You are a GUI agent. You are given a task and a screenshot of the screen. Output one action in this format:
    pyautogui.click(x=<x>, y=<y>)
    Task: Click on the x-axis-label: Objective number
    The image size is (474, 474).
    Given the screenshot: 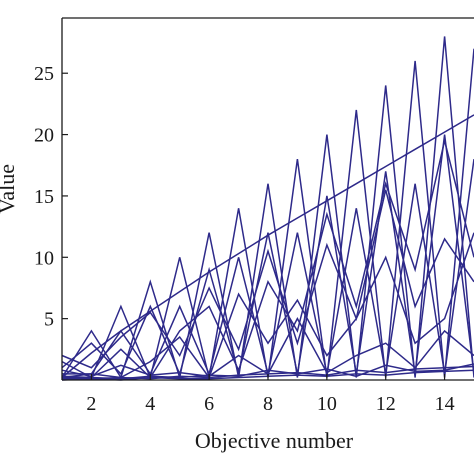 What is the action you would take?
    pyautogui.click(x=274, y=440)
    